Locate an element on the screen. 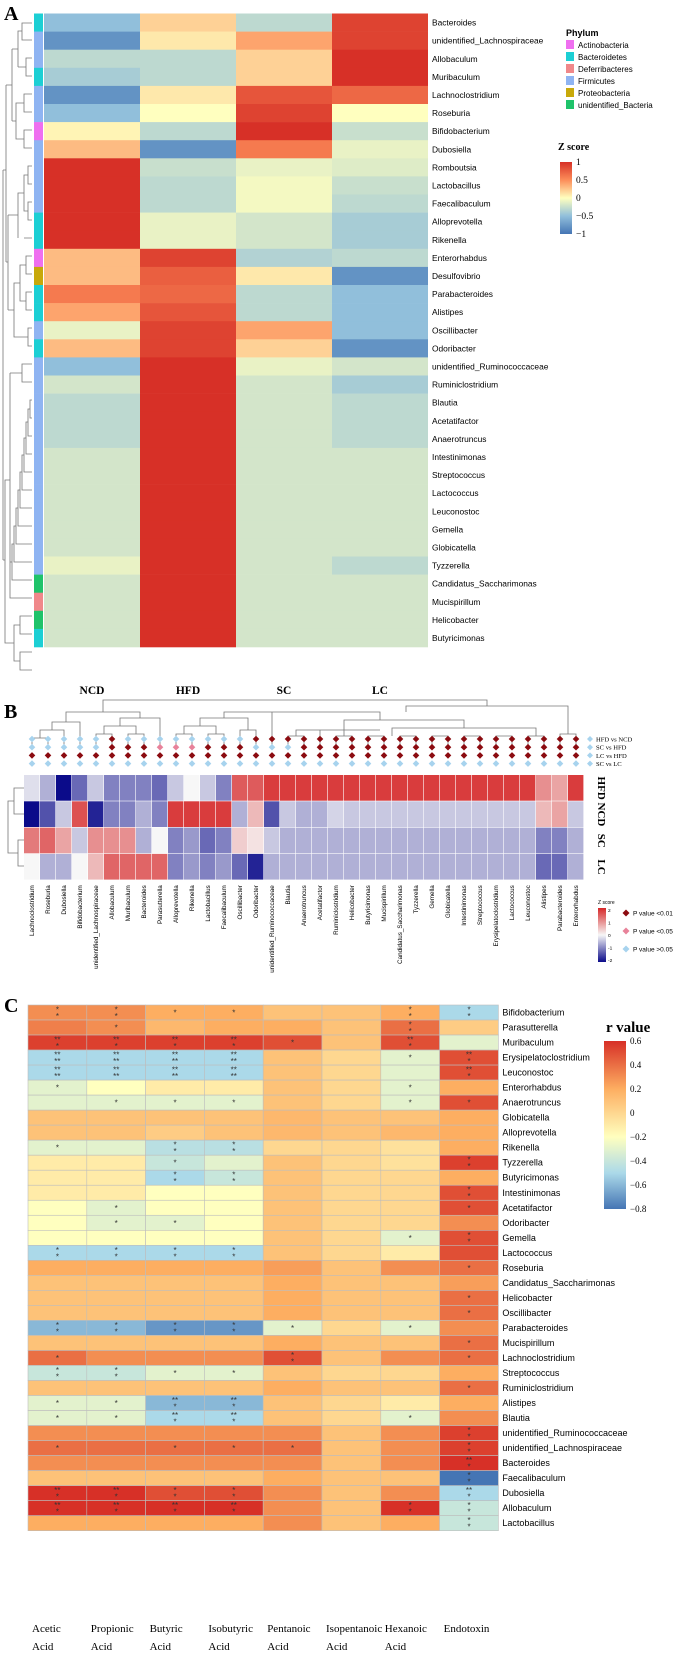  column-label: HFD is located at coordinates (188, 691).